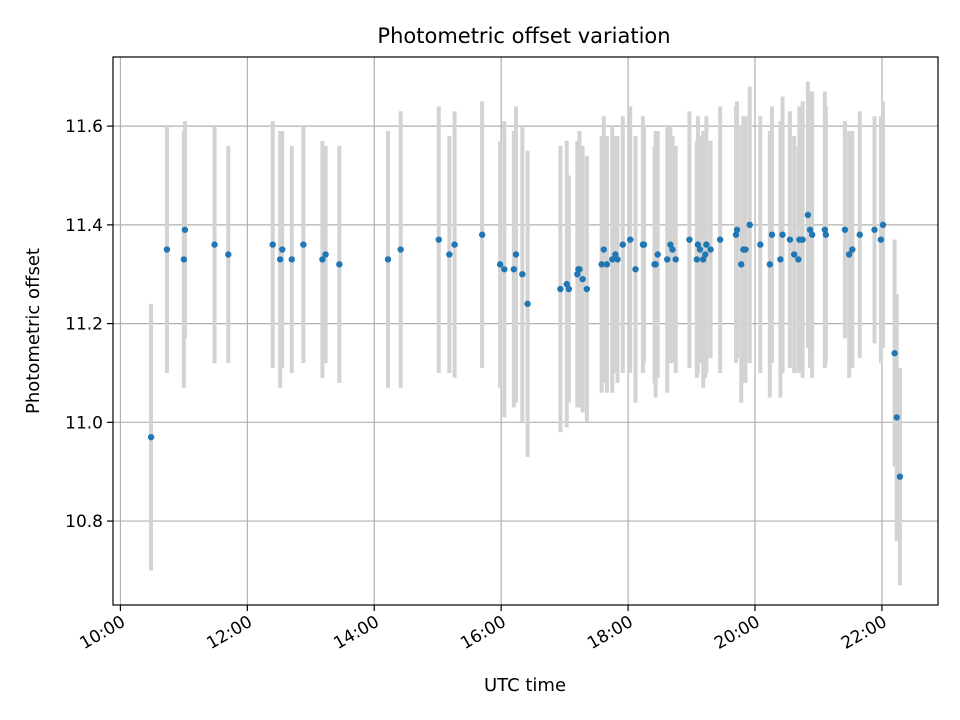 This screenshot has width=960, height=720. I want to click on y-tick-label: 11.0, so click(84, 423).